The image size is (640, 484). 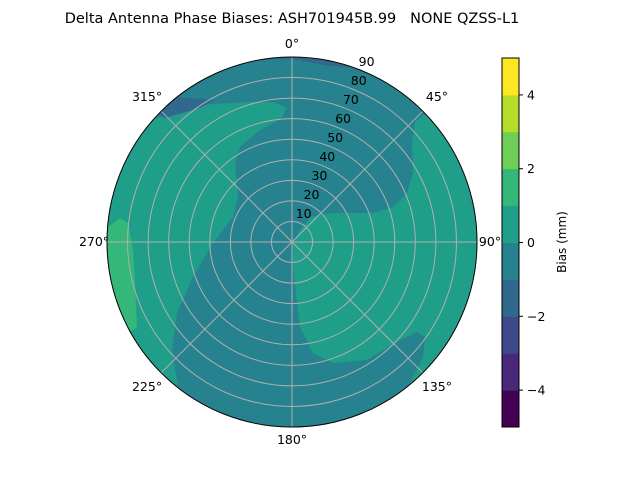 What do you see at coordinates (531, 242) in the screenshot?
I see `colorbar-tick-label: 0` at bounding box center [531, 242].